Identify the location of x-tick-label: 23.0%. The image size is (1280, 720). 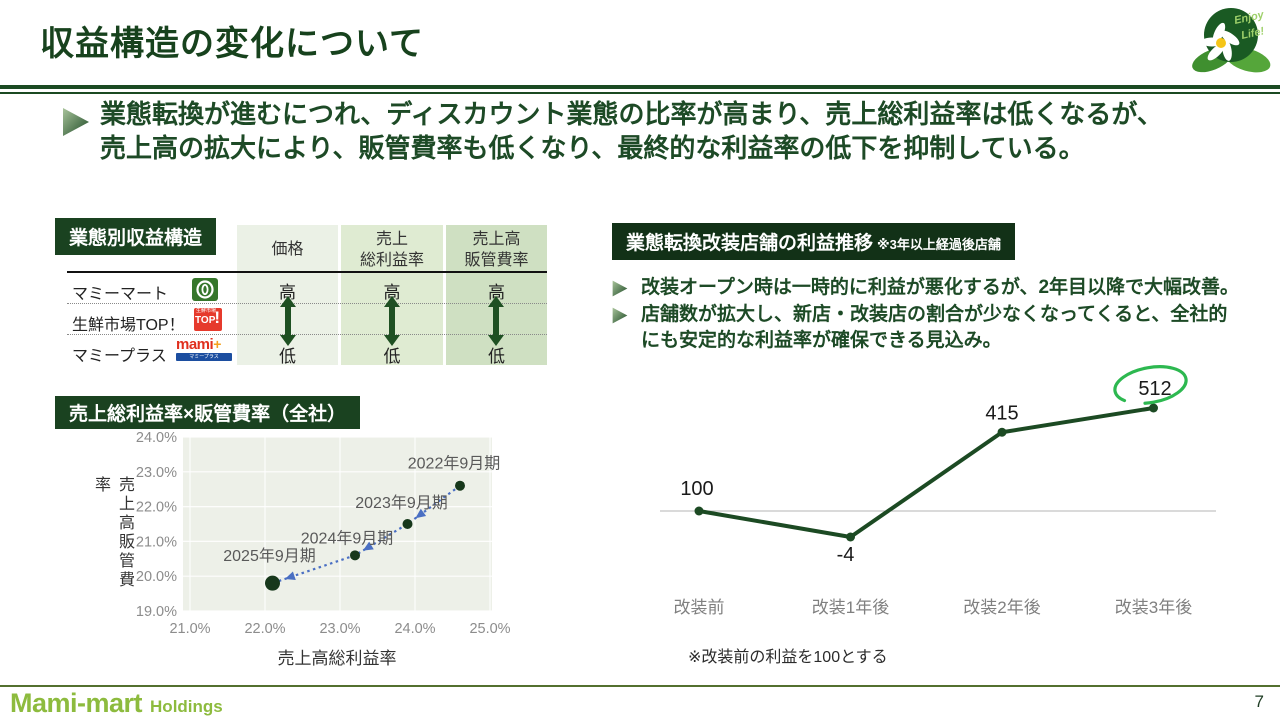
(339, 629).